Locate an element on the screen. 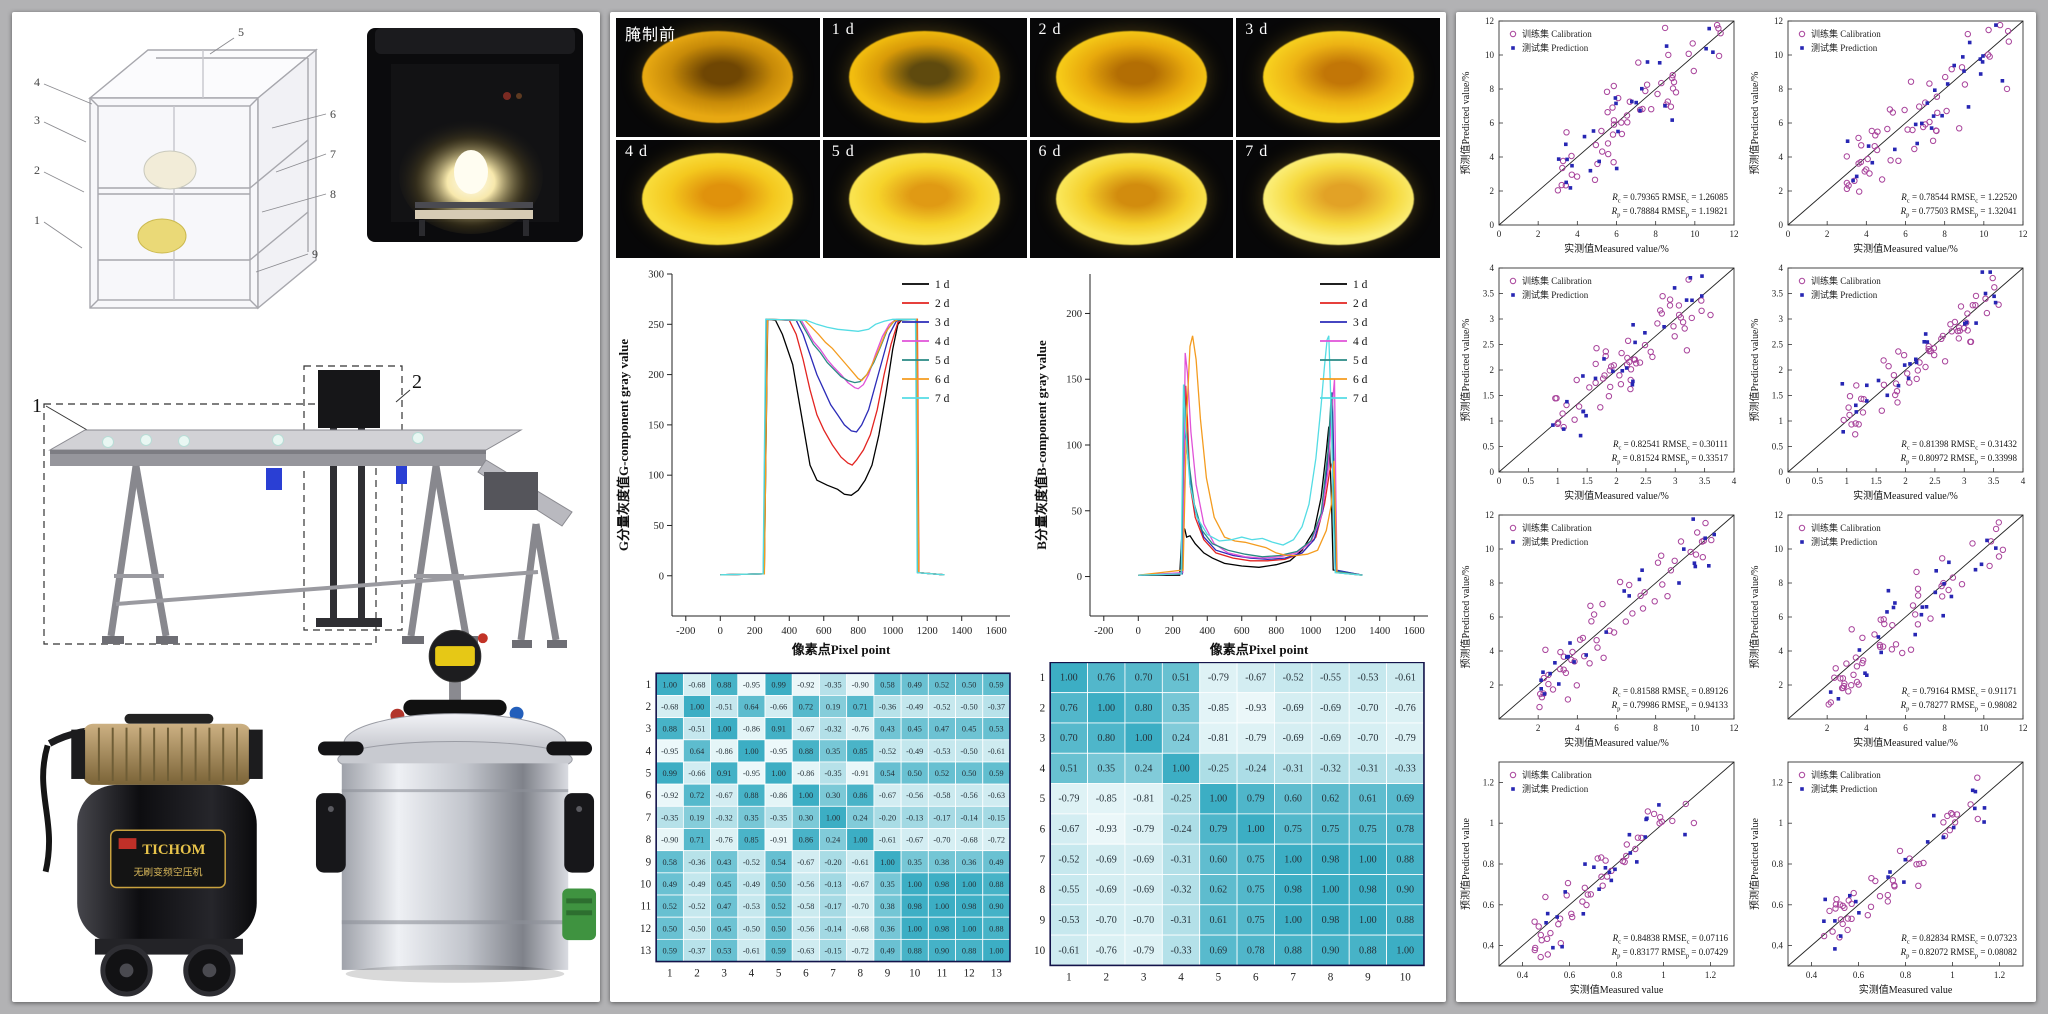 This screenshot has width=2048, height=1014. svg-text: 0.50 is located at coordinates (778, 928).